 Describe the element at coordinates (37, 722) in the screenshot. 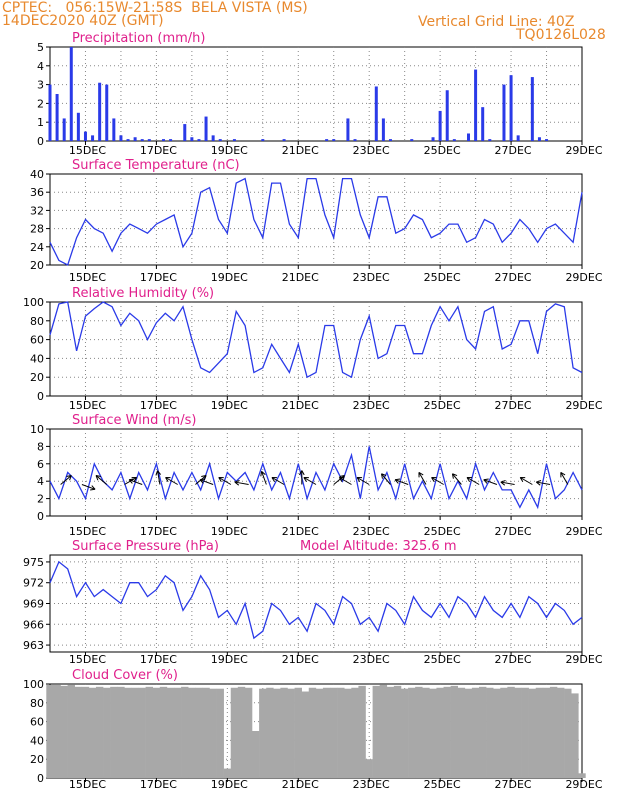

I see `y-tick-label: 60` at that location.